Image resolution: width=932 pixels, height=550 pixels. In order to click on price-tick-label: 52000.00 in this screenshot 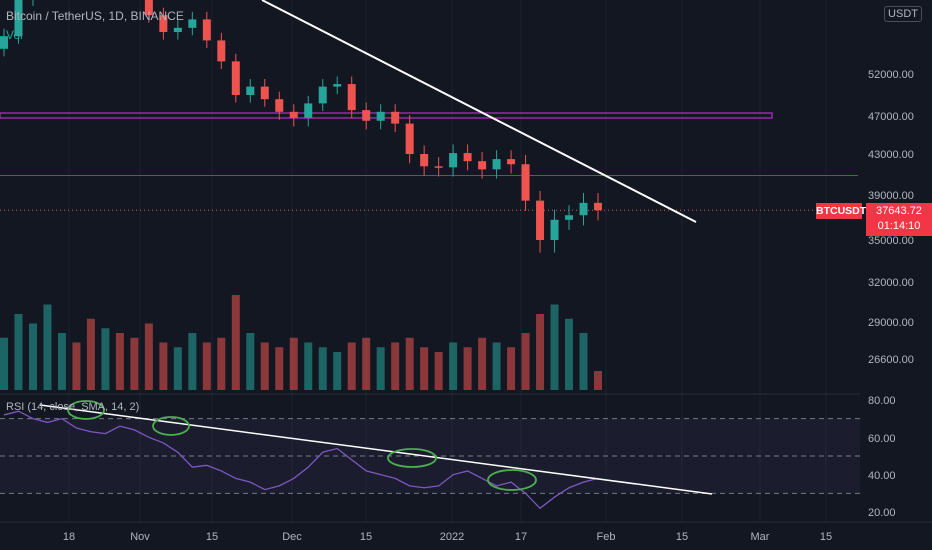, I will do `click(891, 75)`.